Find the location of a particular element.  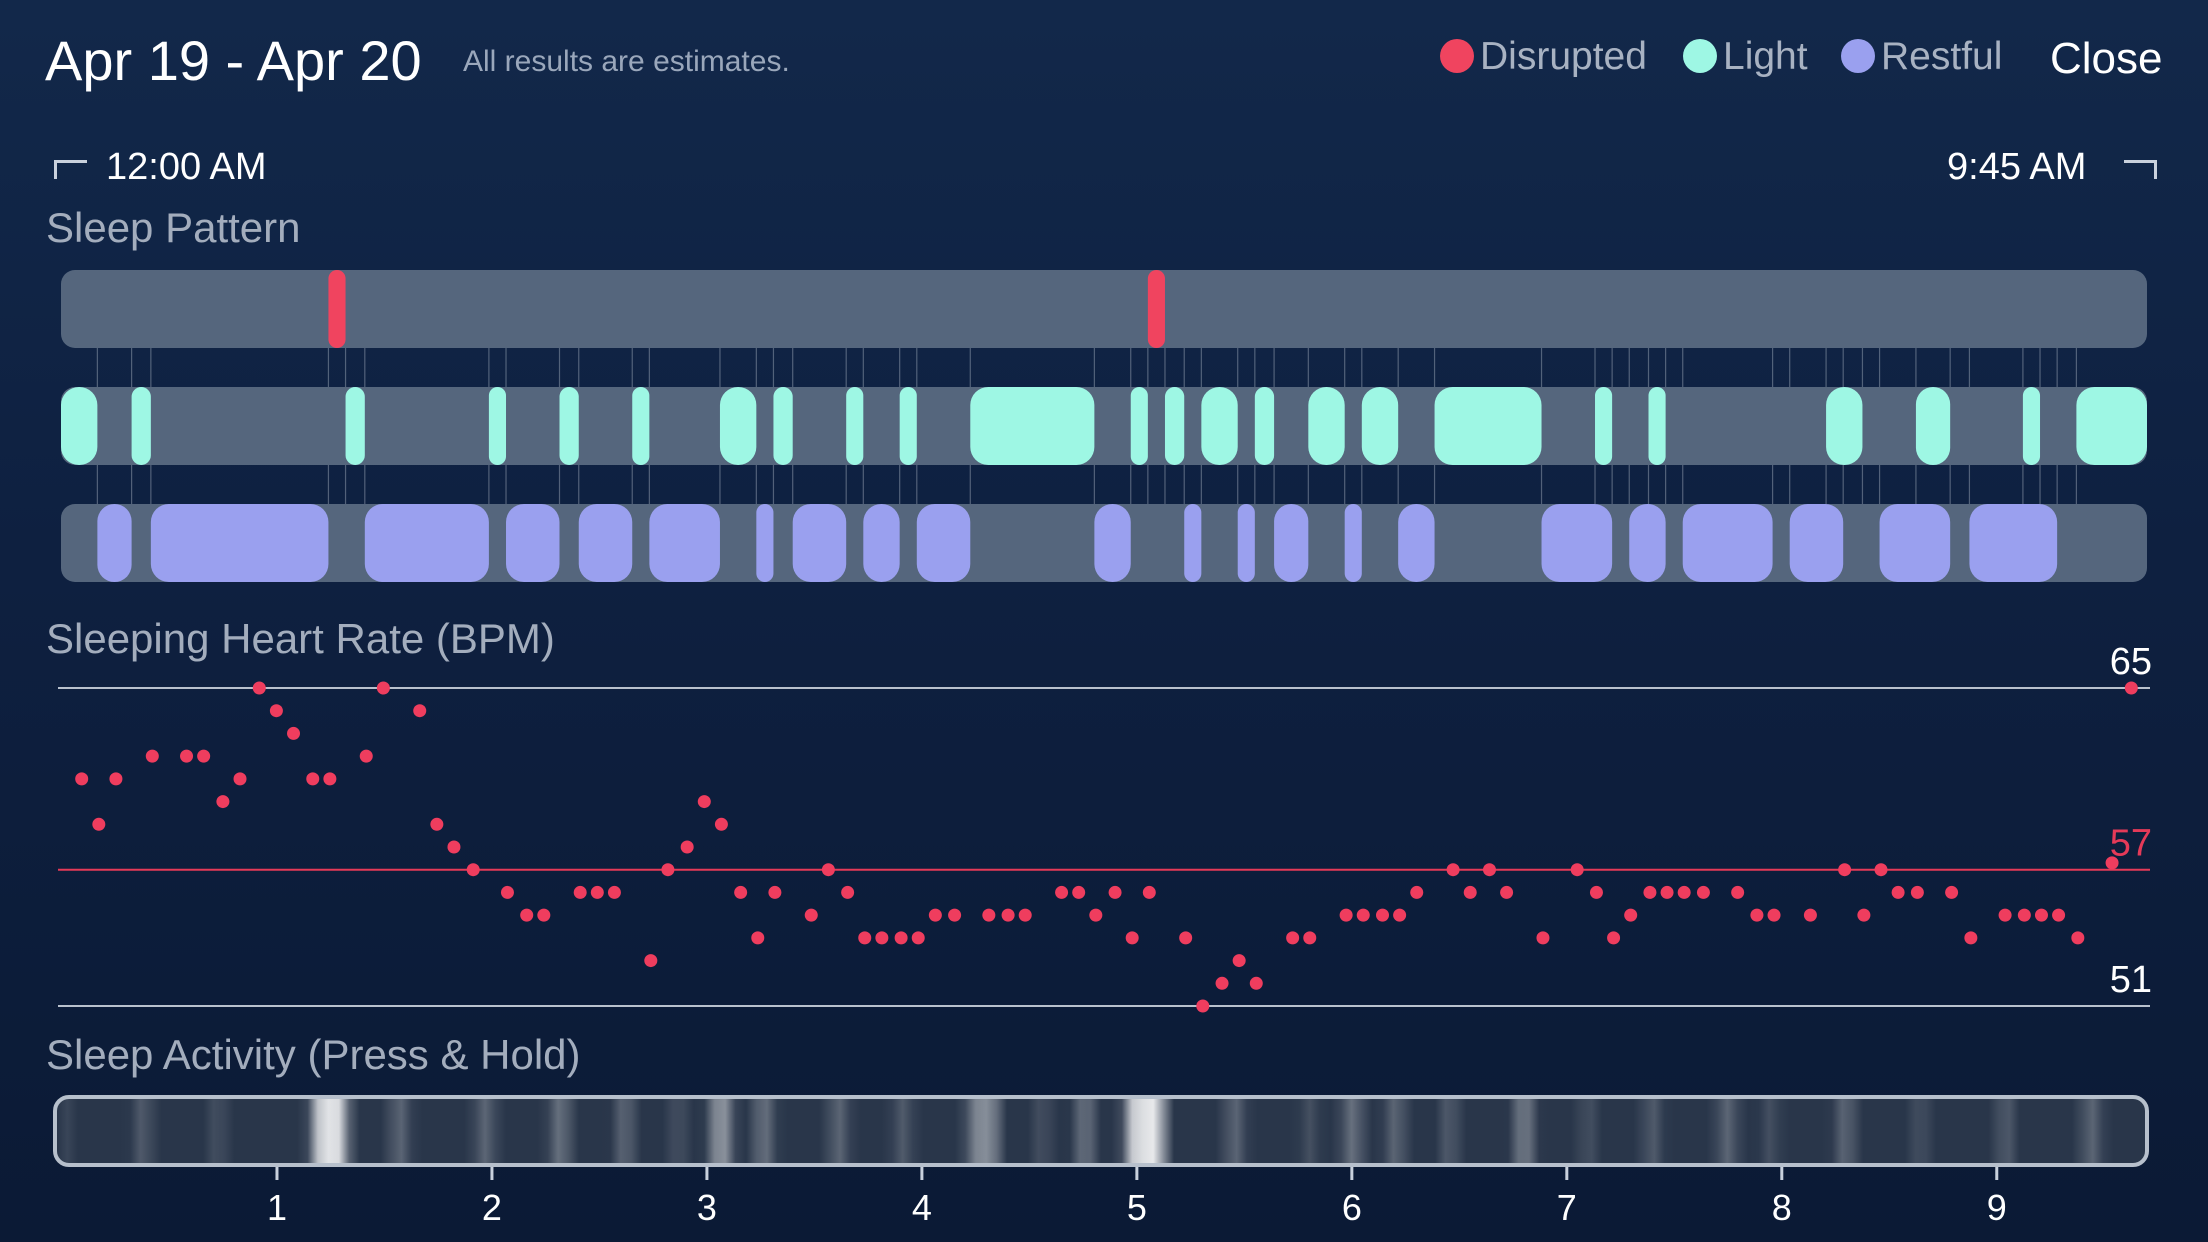

close-button: Close is located at coordinates (2106, 58).